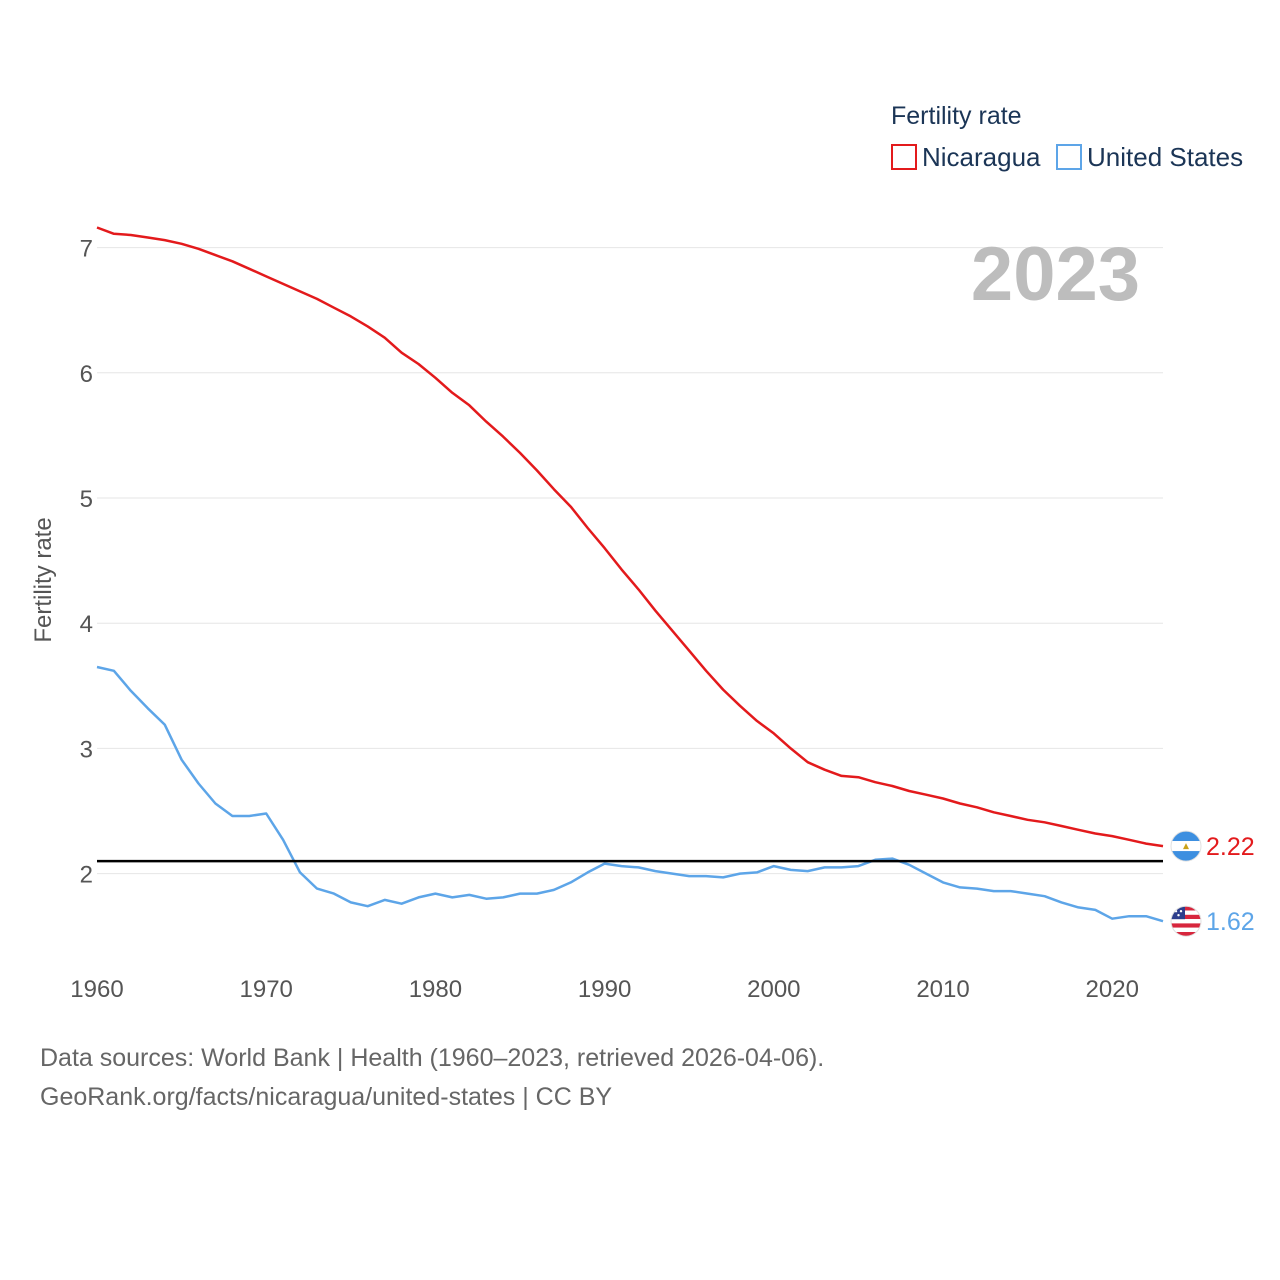  I want to click on united-states-flag-icon, so click(1186, 921).